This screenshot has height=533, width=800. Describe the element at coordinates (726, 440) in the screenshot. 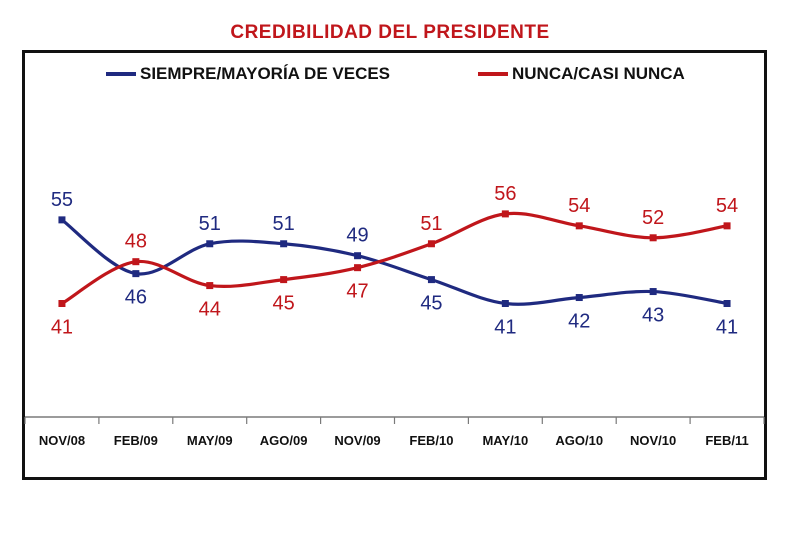

I see `x-tick-label: FEB/11` at that location.